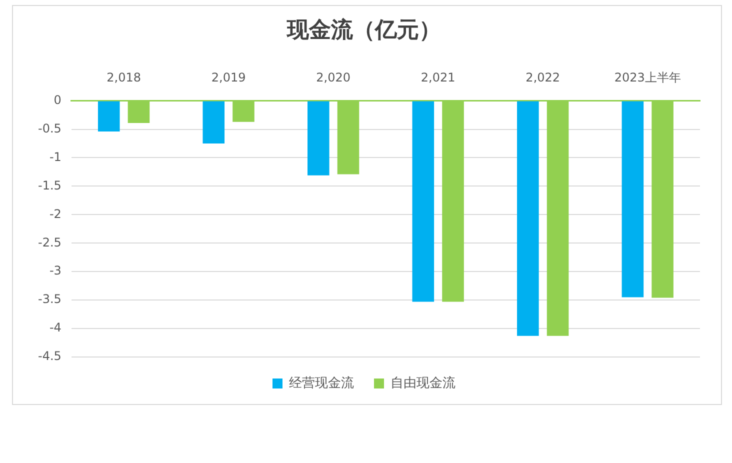 The image size is (732, 463). I want to click on y-tick-label: -4.5, so click(50, 356).